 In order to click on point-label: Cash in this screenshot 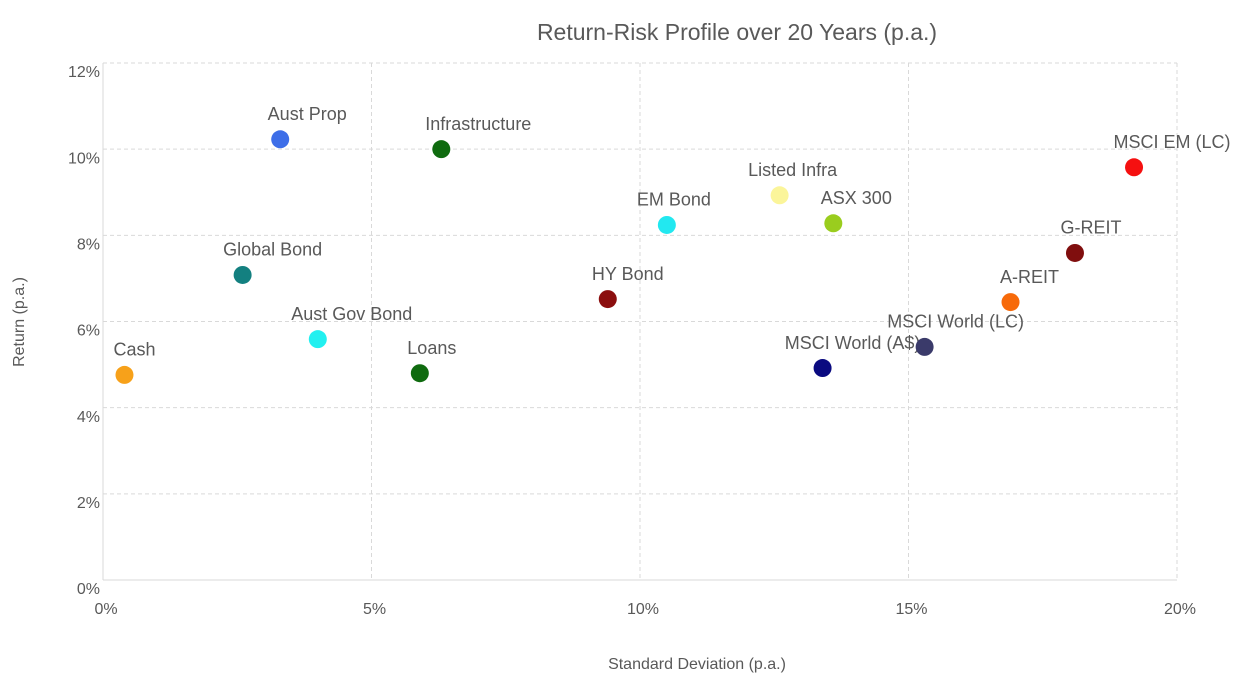, I will do `click(134, 350)`.